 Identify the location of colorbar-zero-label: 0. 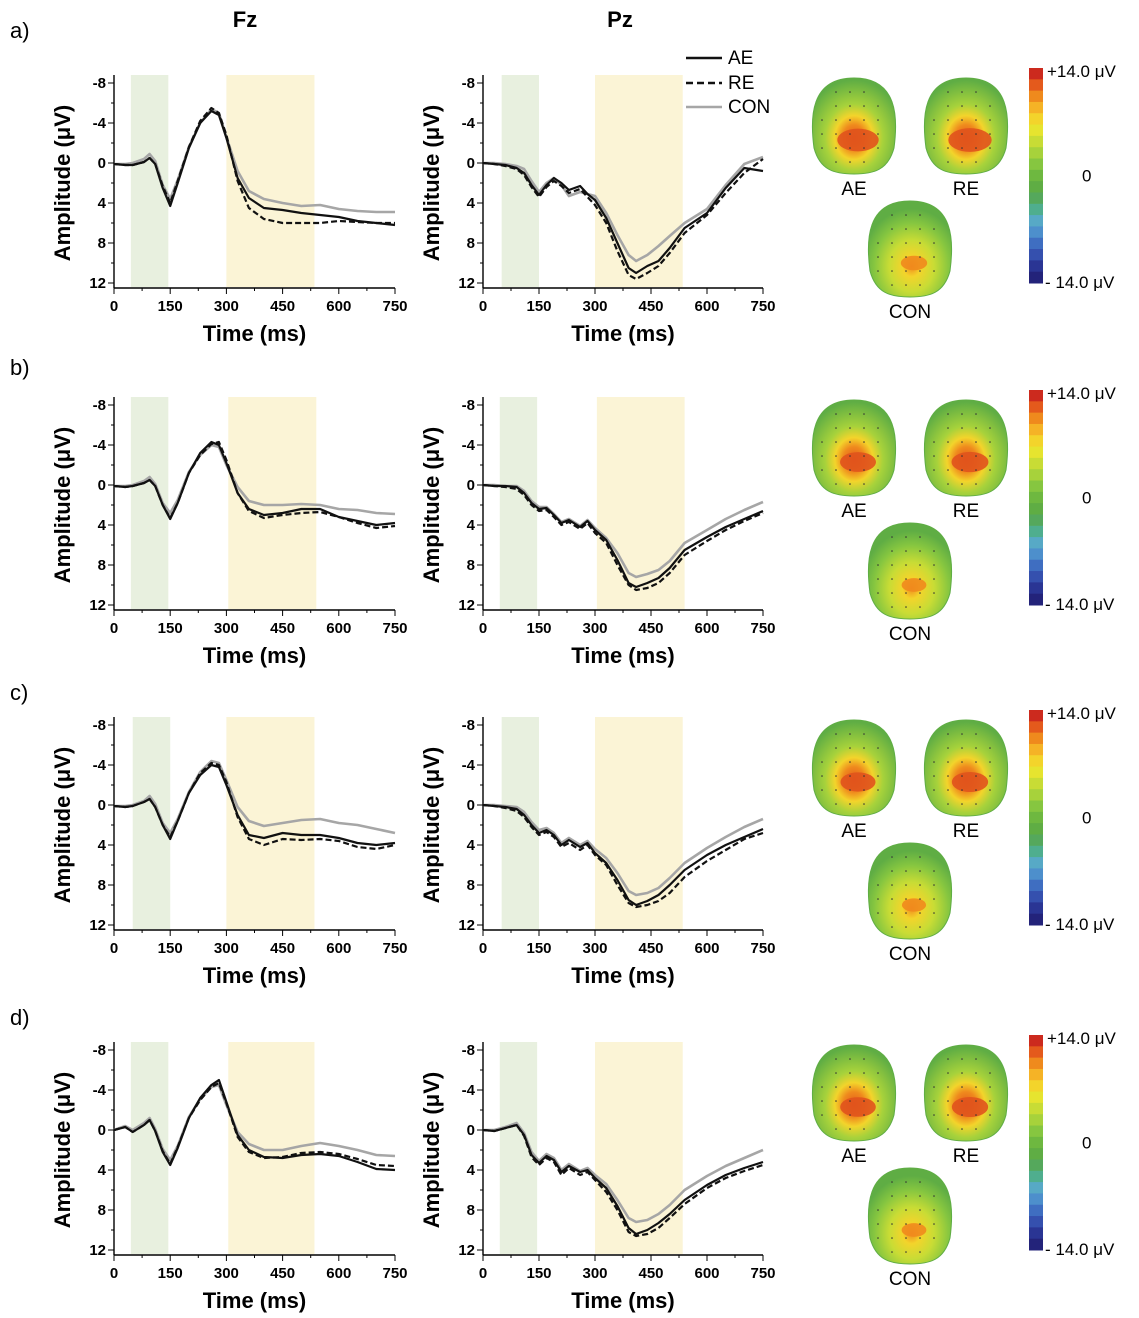
(1086, 176).